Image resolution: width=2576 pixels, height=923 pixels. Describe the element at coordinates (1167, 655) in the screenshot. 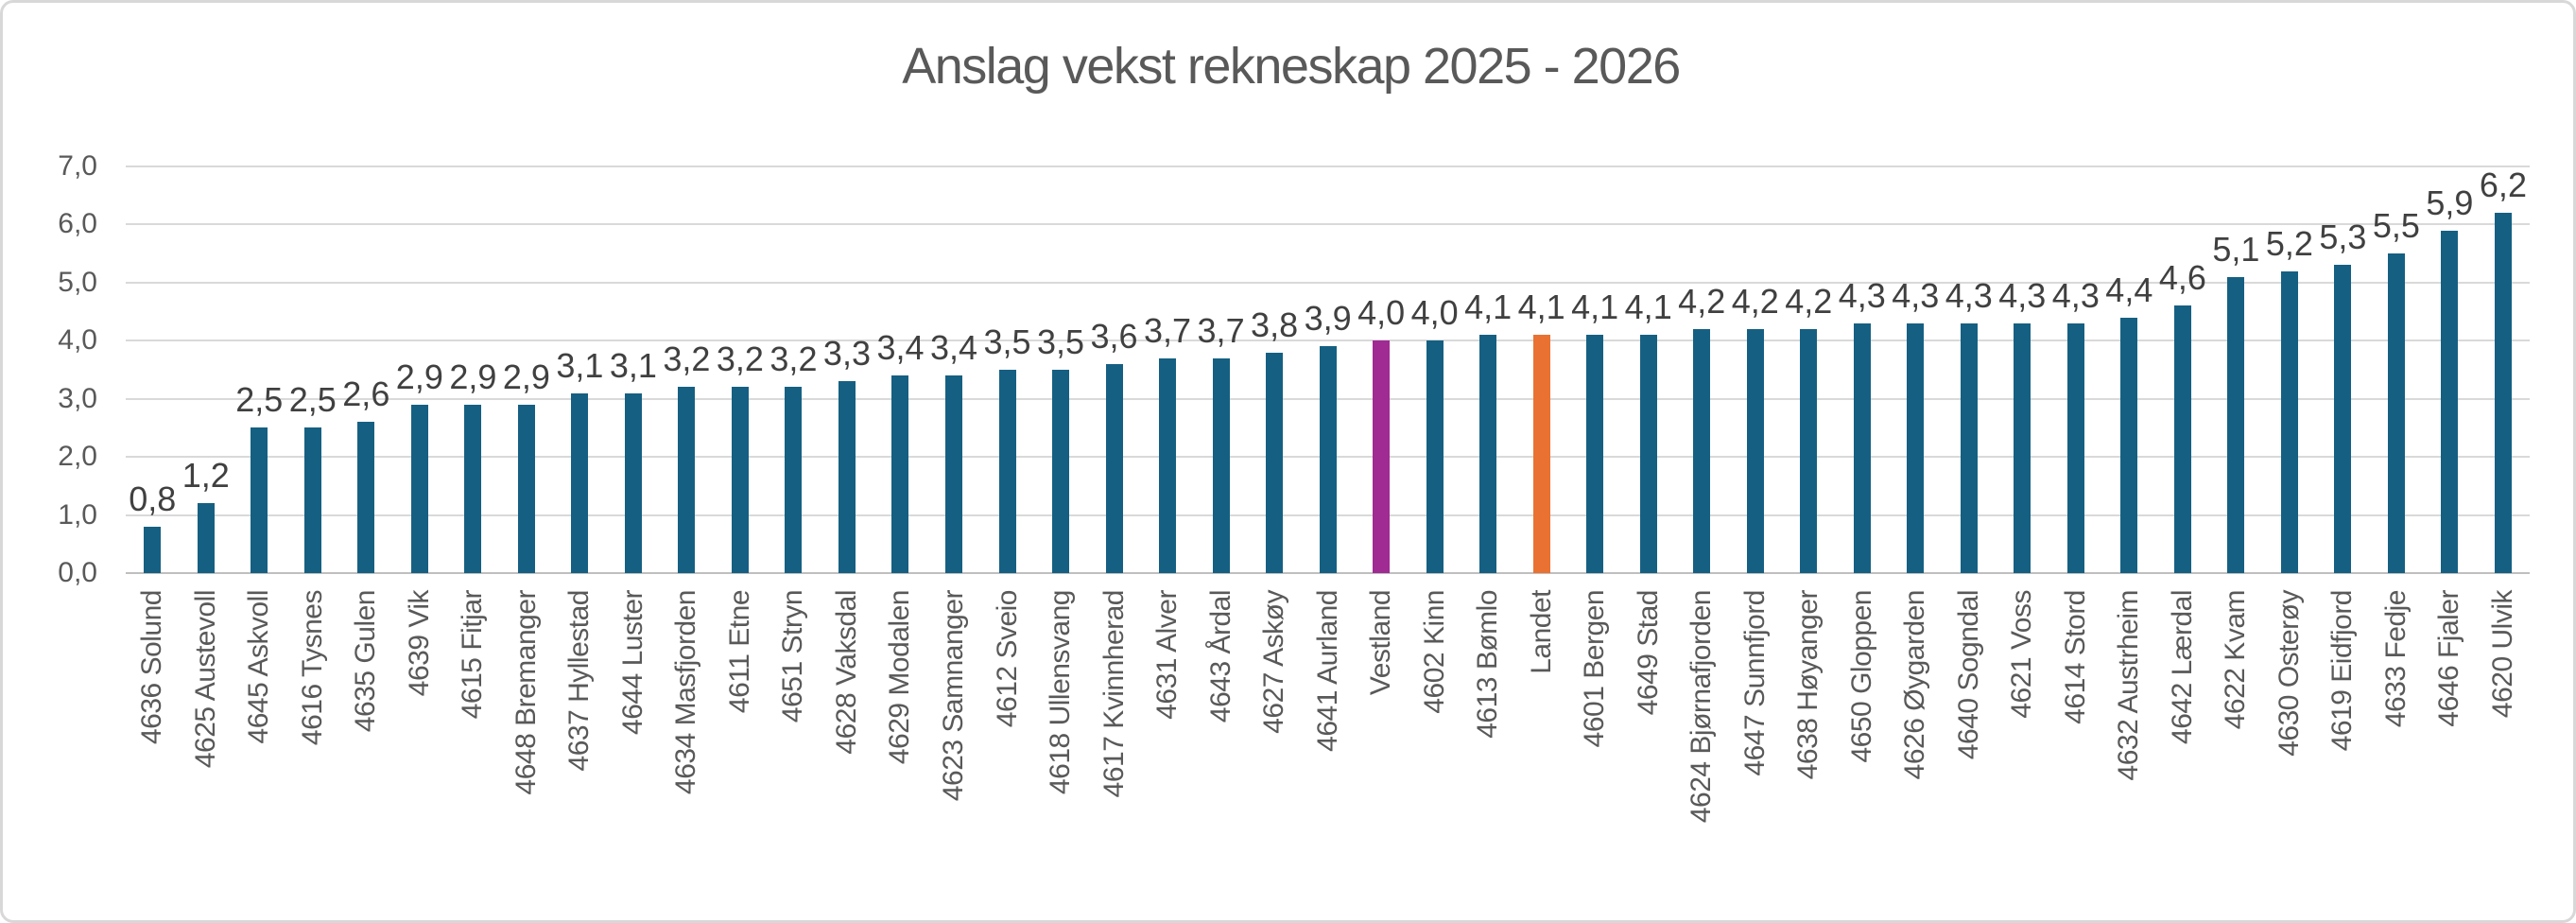

I see `category-label: 4631 Alver` at that location.